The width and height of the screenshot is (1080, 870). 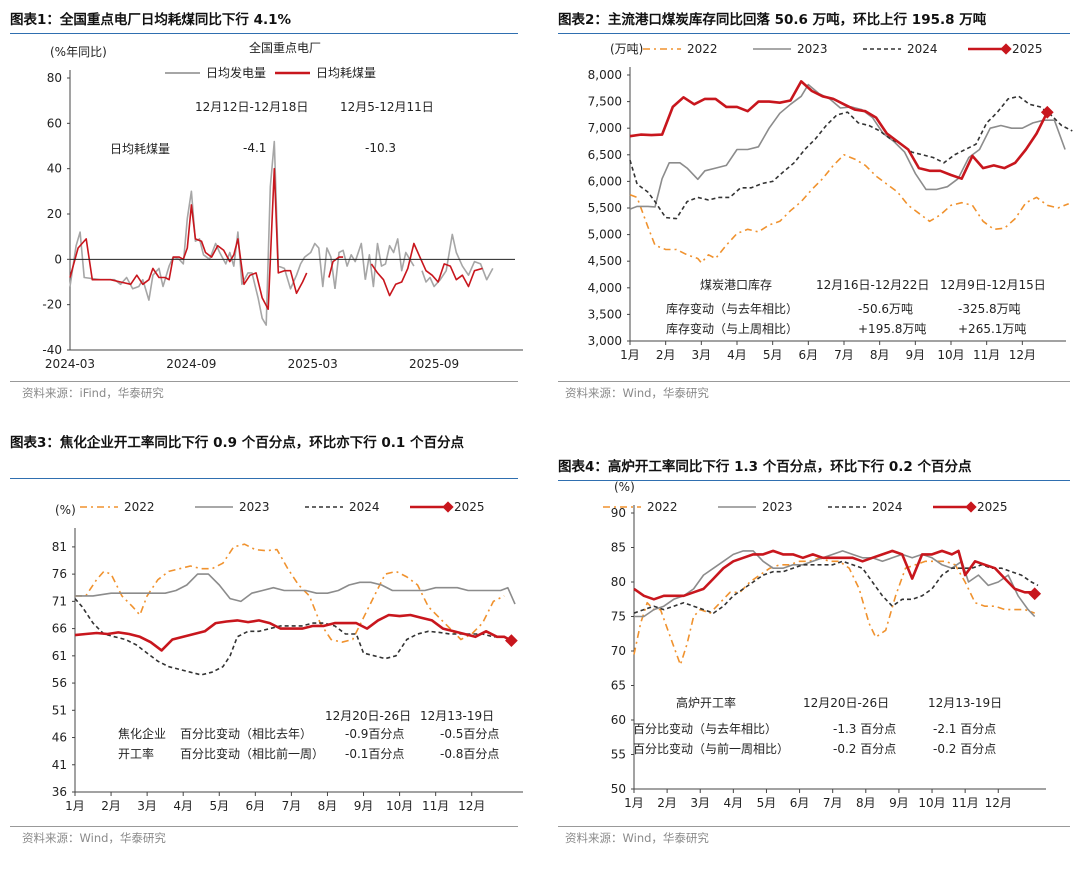 What do you see at coordinates (346, 73) in the screenshot?
I see `legend-label-日均耗煤量: 日均耗煤量` at bounding box center [346, 73].